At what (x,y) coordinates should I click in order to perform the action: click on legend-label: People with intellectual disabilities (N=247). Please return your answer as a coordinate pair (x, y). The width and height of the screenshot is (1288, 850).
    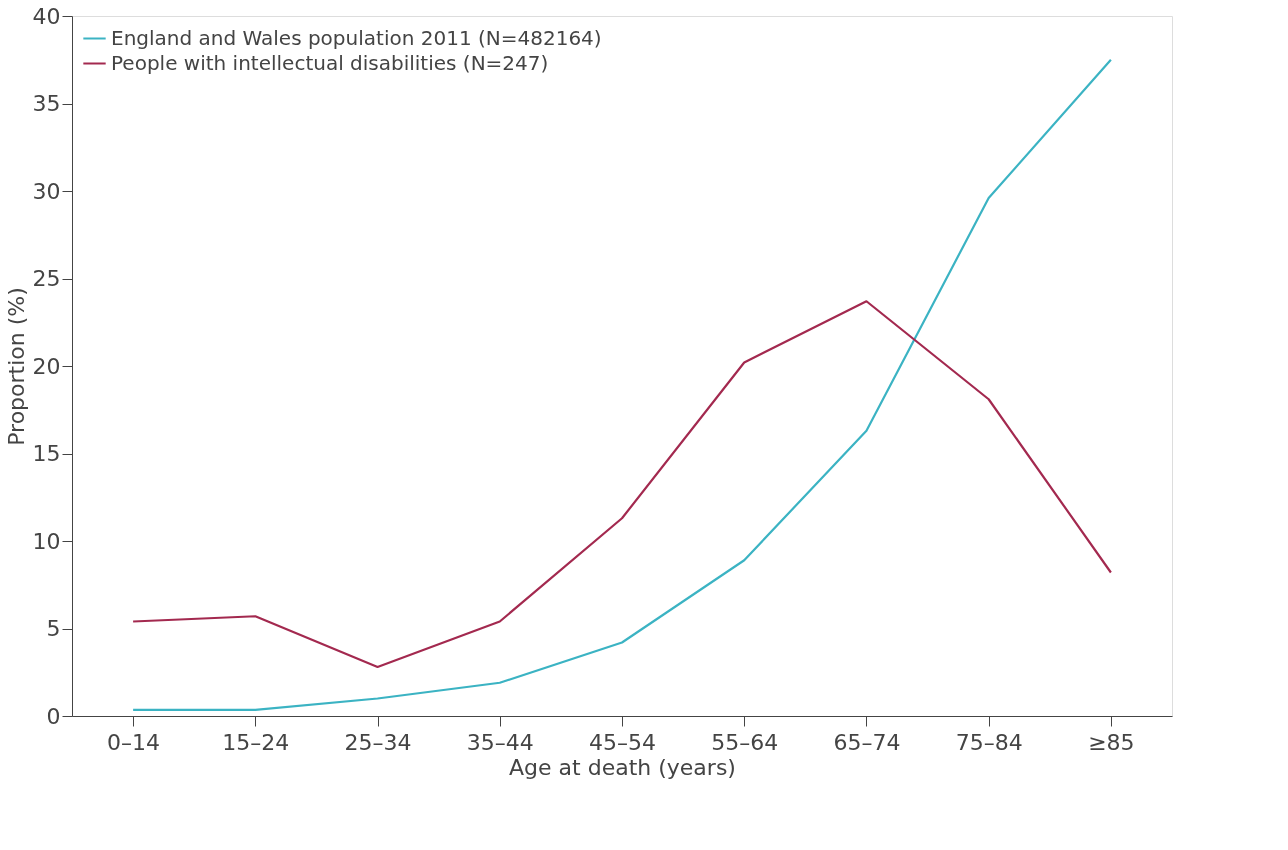
    Looking at the image, I should click on (330, 62).